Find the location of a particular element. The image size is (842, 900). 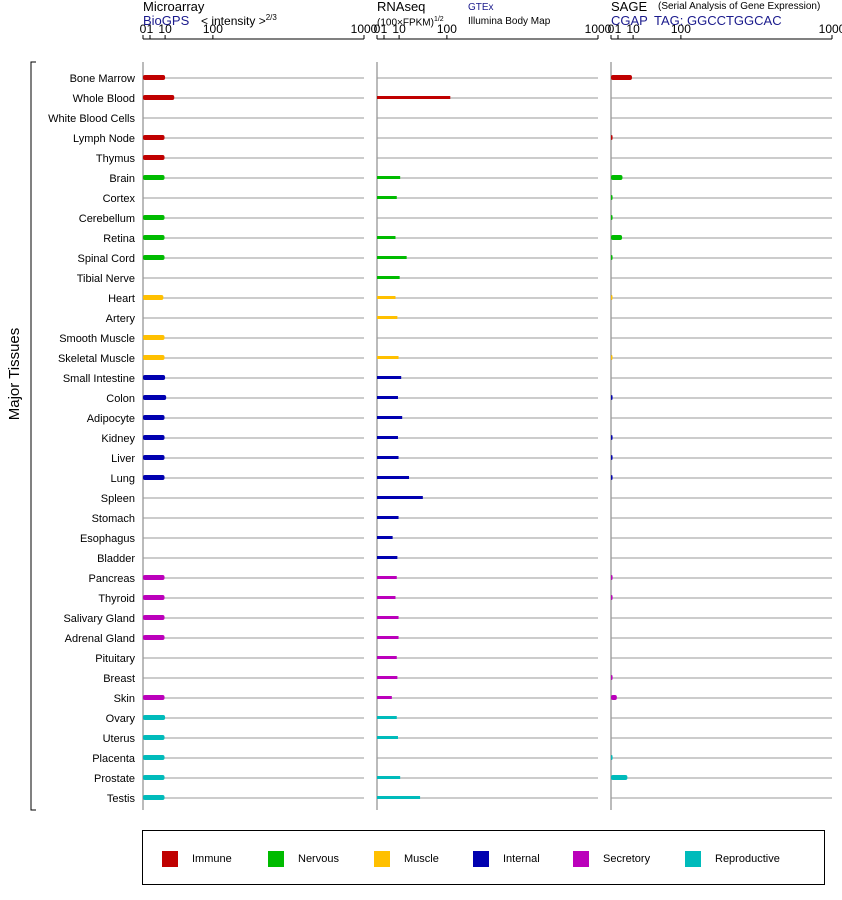

tissue-label-breast: Breast is located at coordinates (119, 679).